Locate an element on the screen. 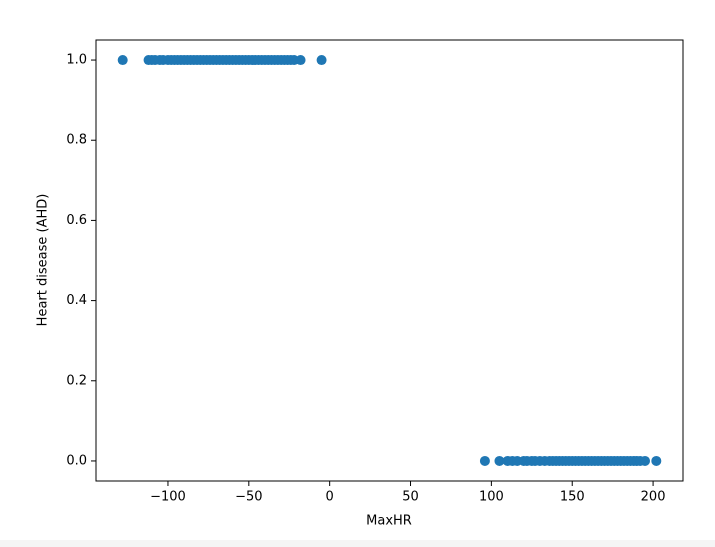  y-tick-label: 1.0 is located at coordinates (76, 60).